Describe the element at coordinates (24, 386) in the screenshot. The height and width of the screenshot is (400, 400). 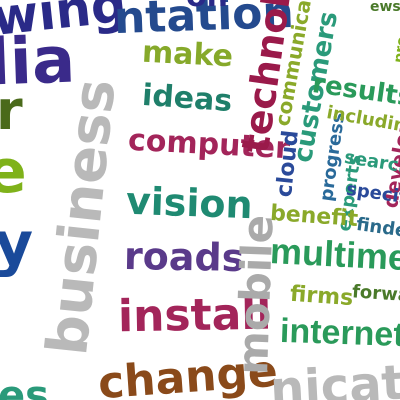
I see `word-es: es` at that location.